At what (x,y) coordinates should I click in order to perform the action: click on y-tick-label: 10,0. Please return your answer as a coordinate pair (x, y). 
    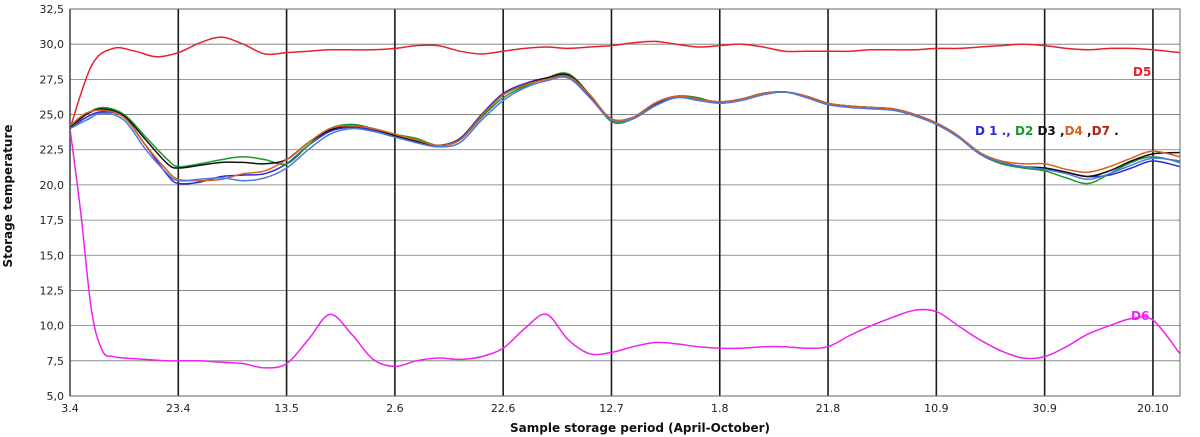
    Looking at the image, I should click on (52, 326).